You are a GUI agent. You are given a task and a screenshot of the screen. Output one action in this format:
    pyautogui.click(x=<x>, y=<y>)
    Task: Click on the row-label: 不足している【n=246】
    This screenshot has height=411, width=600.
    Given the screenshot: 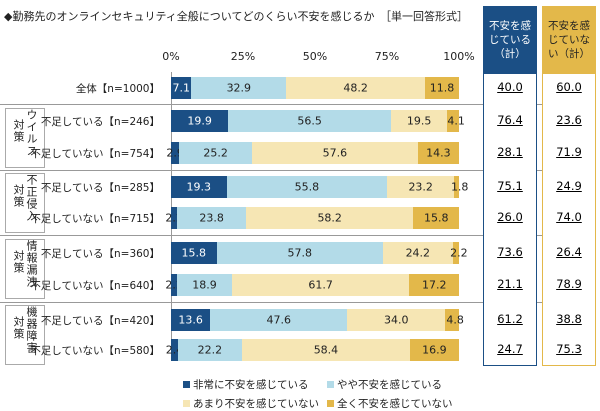 What is the action you would take?
    pyautogui.click(x=100, y=122)
    